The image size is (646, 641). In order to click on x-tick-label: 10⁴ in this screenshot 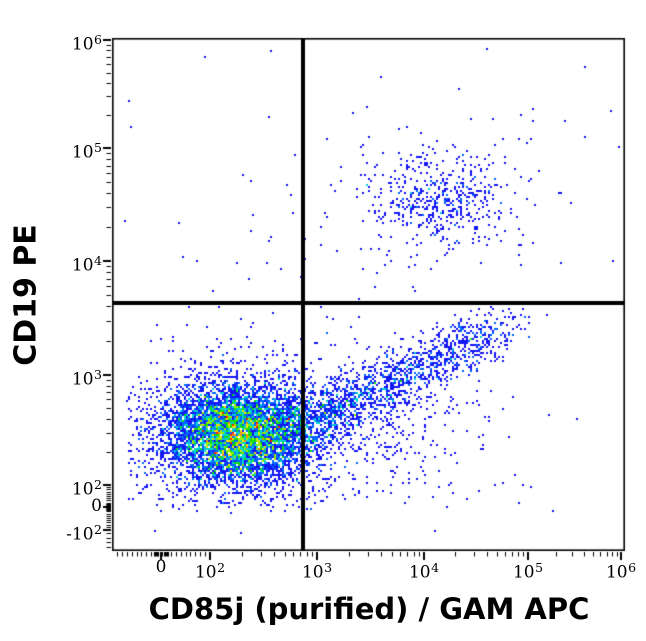, I will do `click(424, 571)`.